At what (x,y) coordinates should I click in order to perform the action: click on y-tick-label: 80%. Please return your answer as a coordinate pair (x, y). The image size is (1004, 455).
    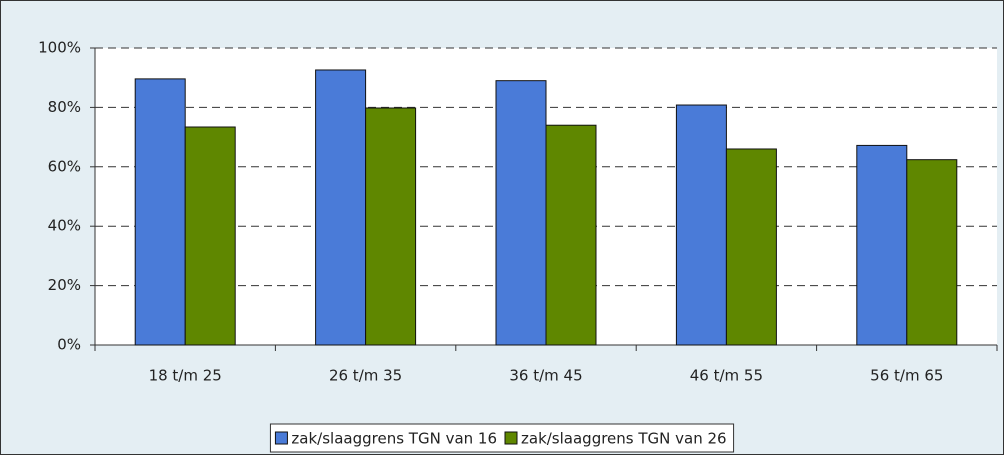
    Looking at the image, I should click on (64, 107).